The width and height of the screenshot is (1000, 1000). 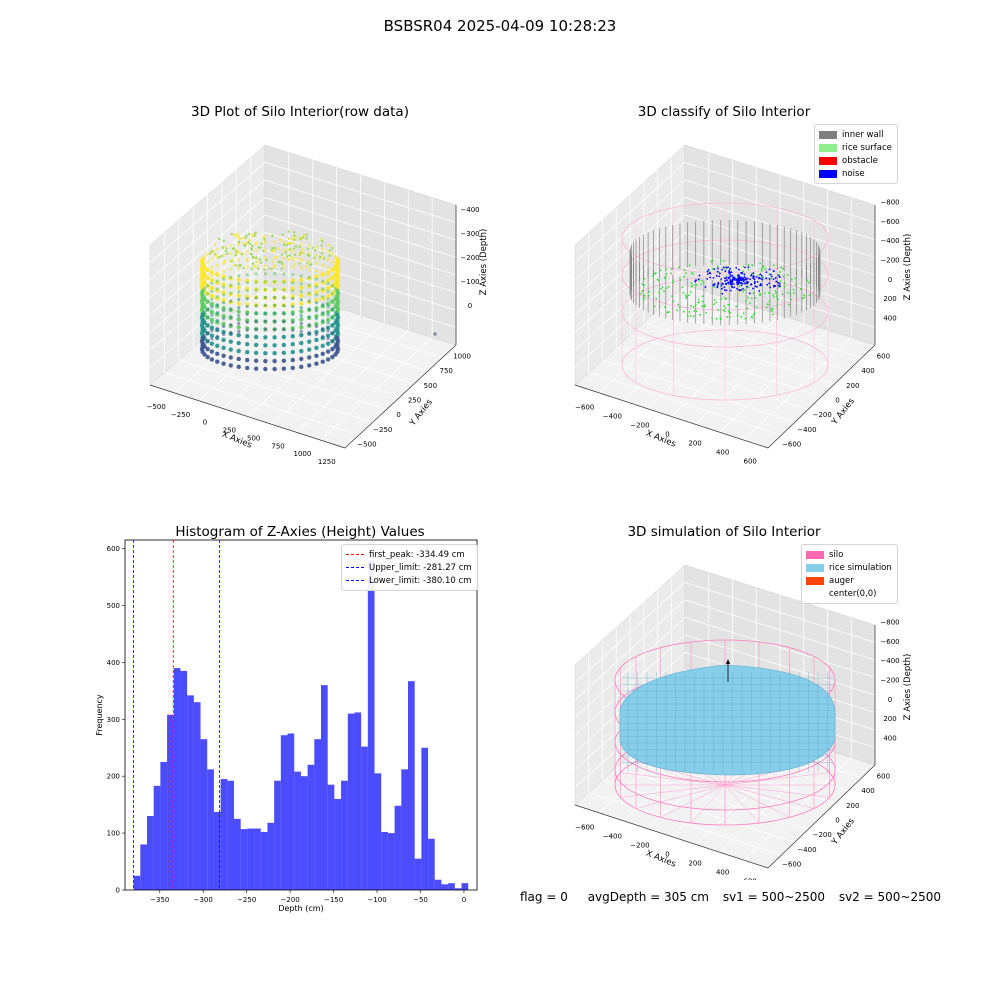 I want to click on histogram-x-tick-label: −200, so click(x=290, y=900).